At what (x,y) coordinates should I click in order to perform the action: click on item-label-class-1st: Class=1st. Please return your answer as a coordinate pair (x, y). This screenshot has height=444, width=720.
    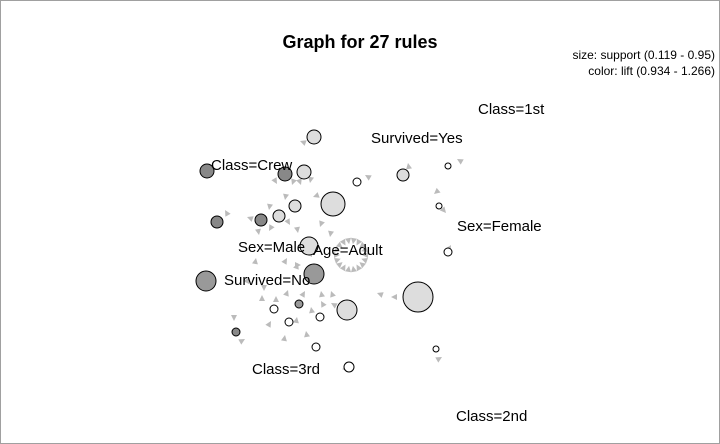
    Looking at the image, I should click on (511, 109).